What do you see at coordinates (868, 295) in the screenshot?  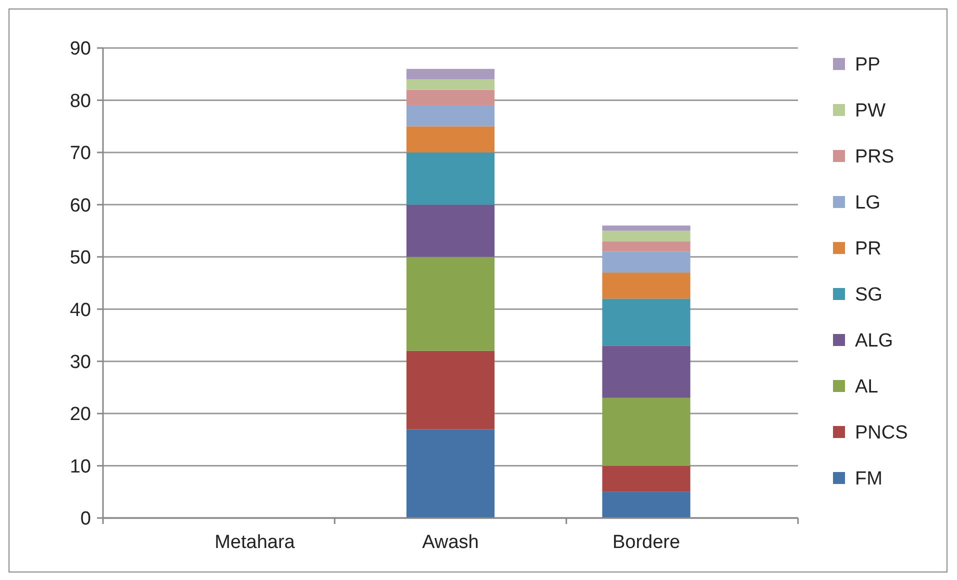 I see `legend-label: SG` at bounding box center [868, 295].